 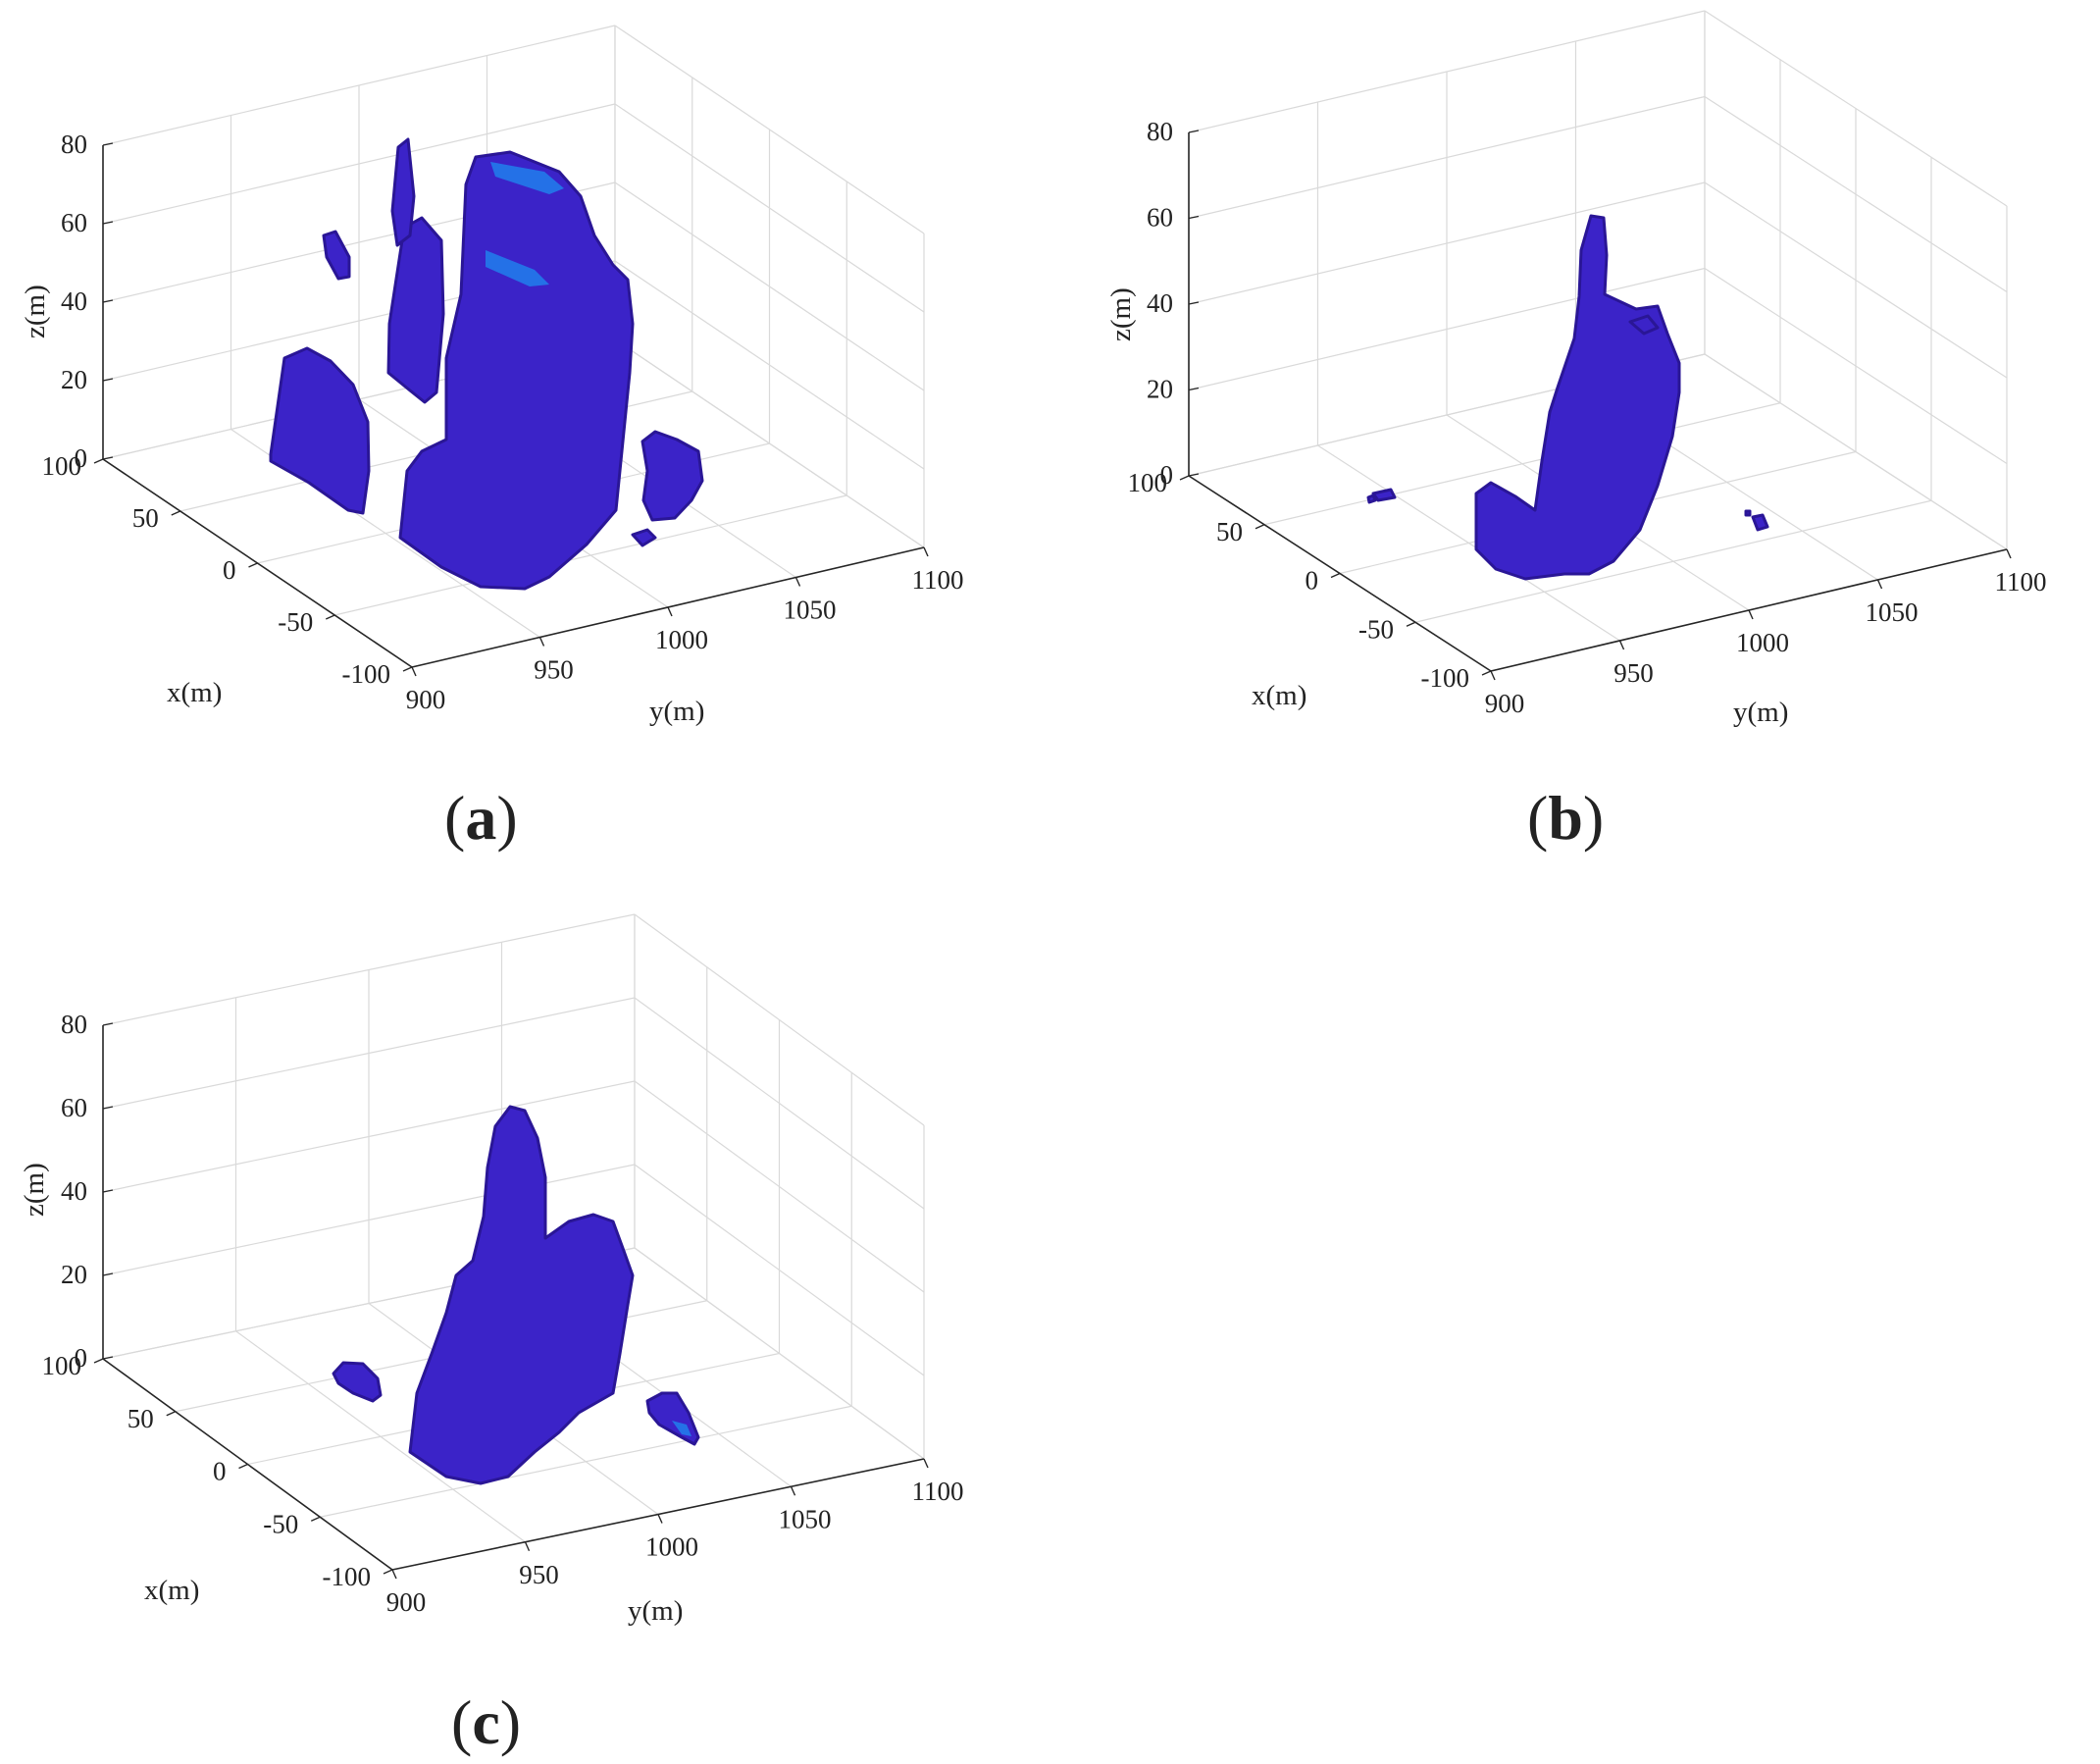 What do you see at coordinates (74, 1274) in the screenshot?
I see `panel-c-z-tick-label: 20` at bounding box center [74, 1274].